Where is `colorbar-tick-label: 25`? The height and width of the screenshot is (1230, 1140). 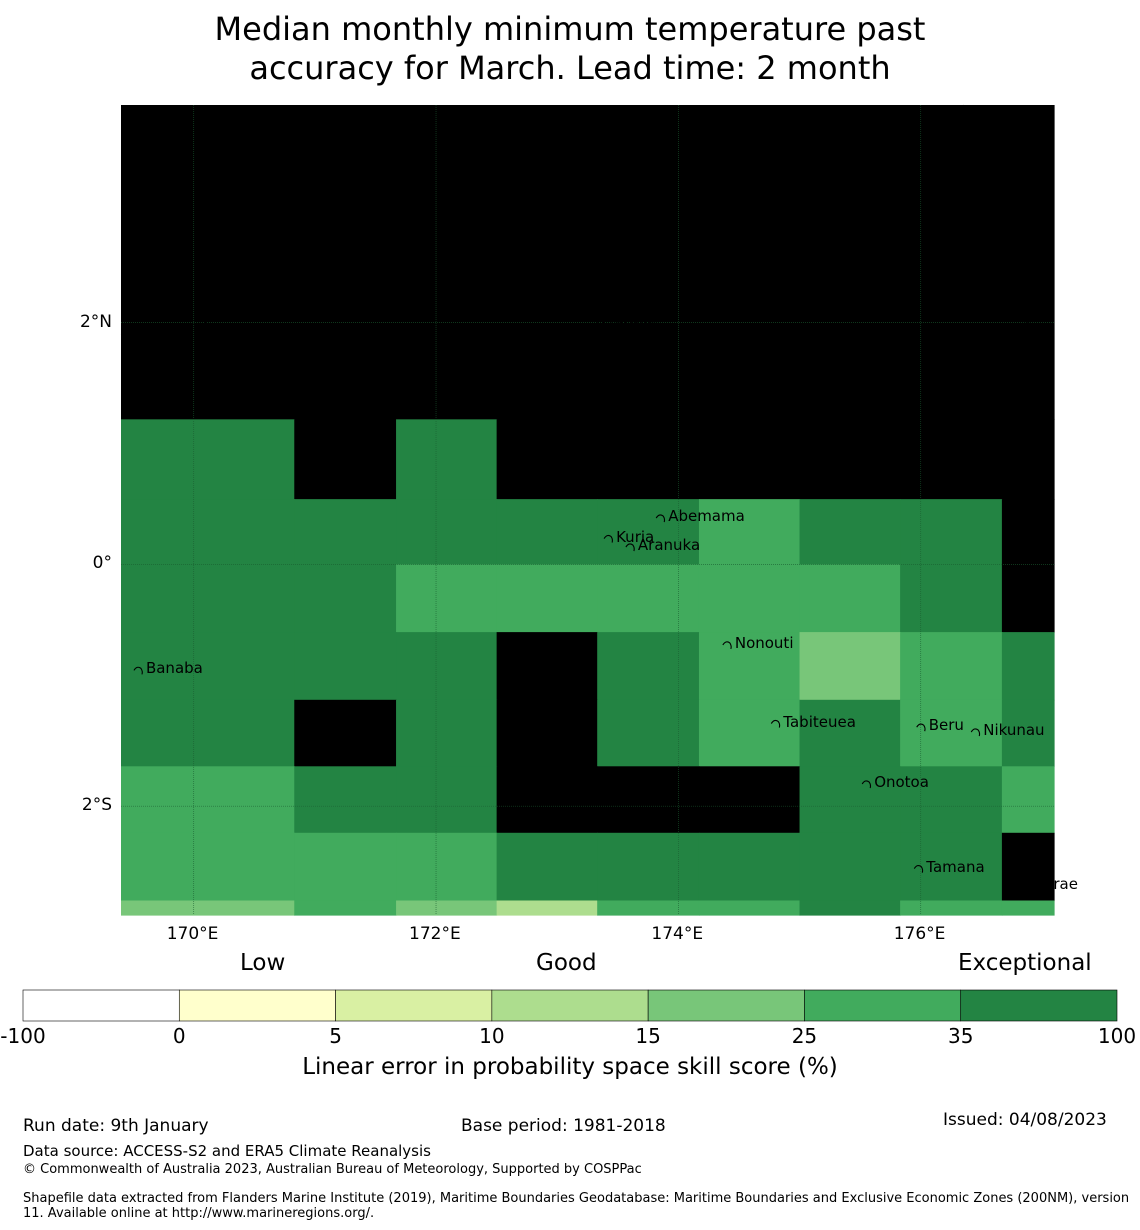
colorbar-tick-label: 25 is located at coordinates (804, 1036).